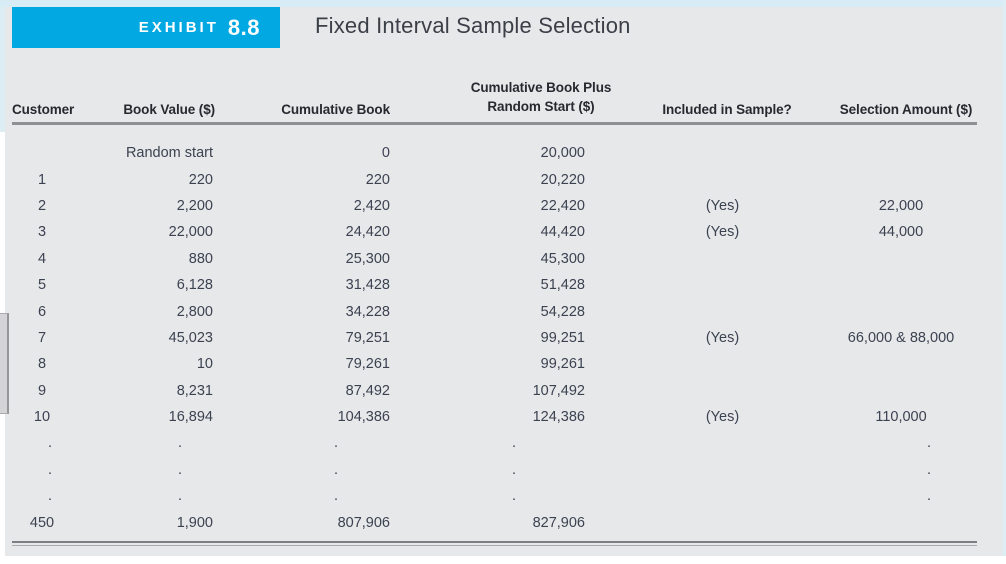 The width and height of the screenshot is (1006, 564). I want to click on cell-cumulative-plus-random-start: 99,261, so click(562, 364).